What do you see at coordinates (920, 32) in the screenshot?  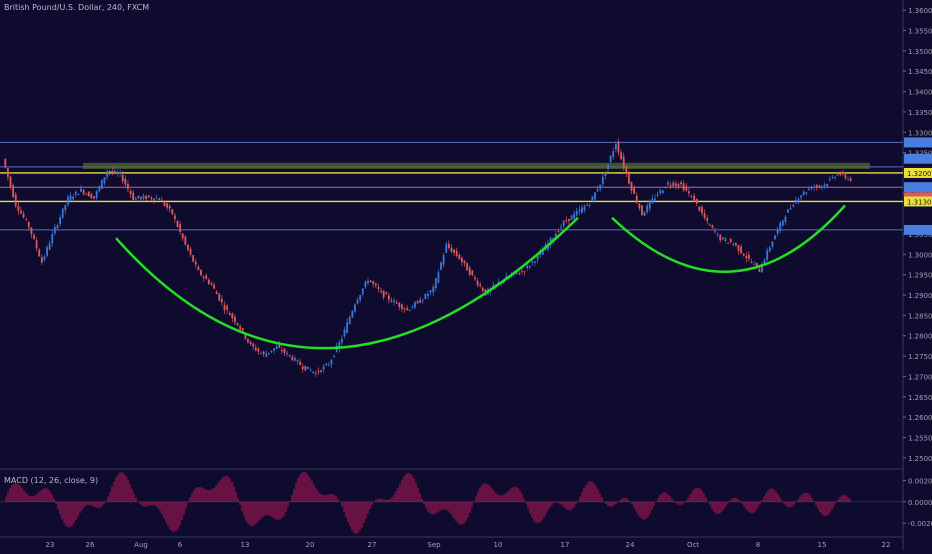 I see `price-tick-label: 1.35500` at bounding box center [920, 32].